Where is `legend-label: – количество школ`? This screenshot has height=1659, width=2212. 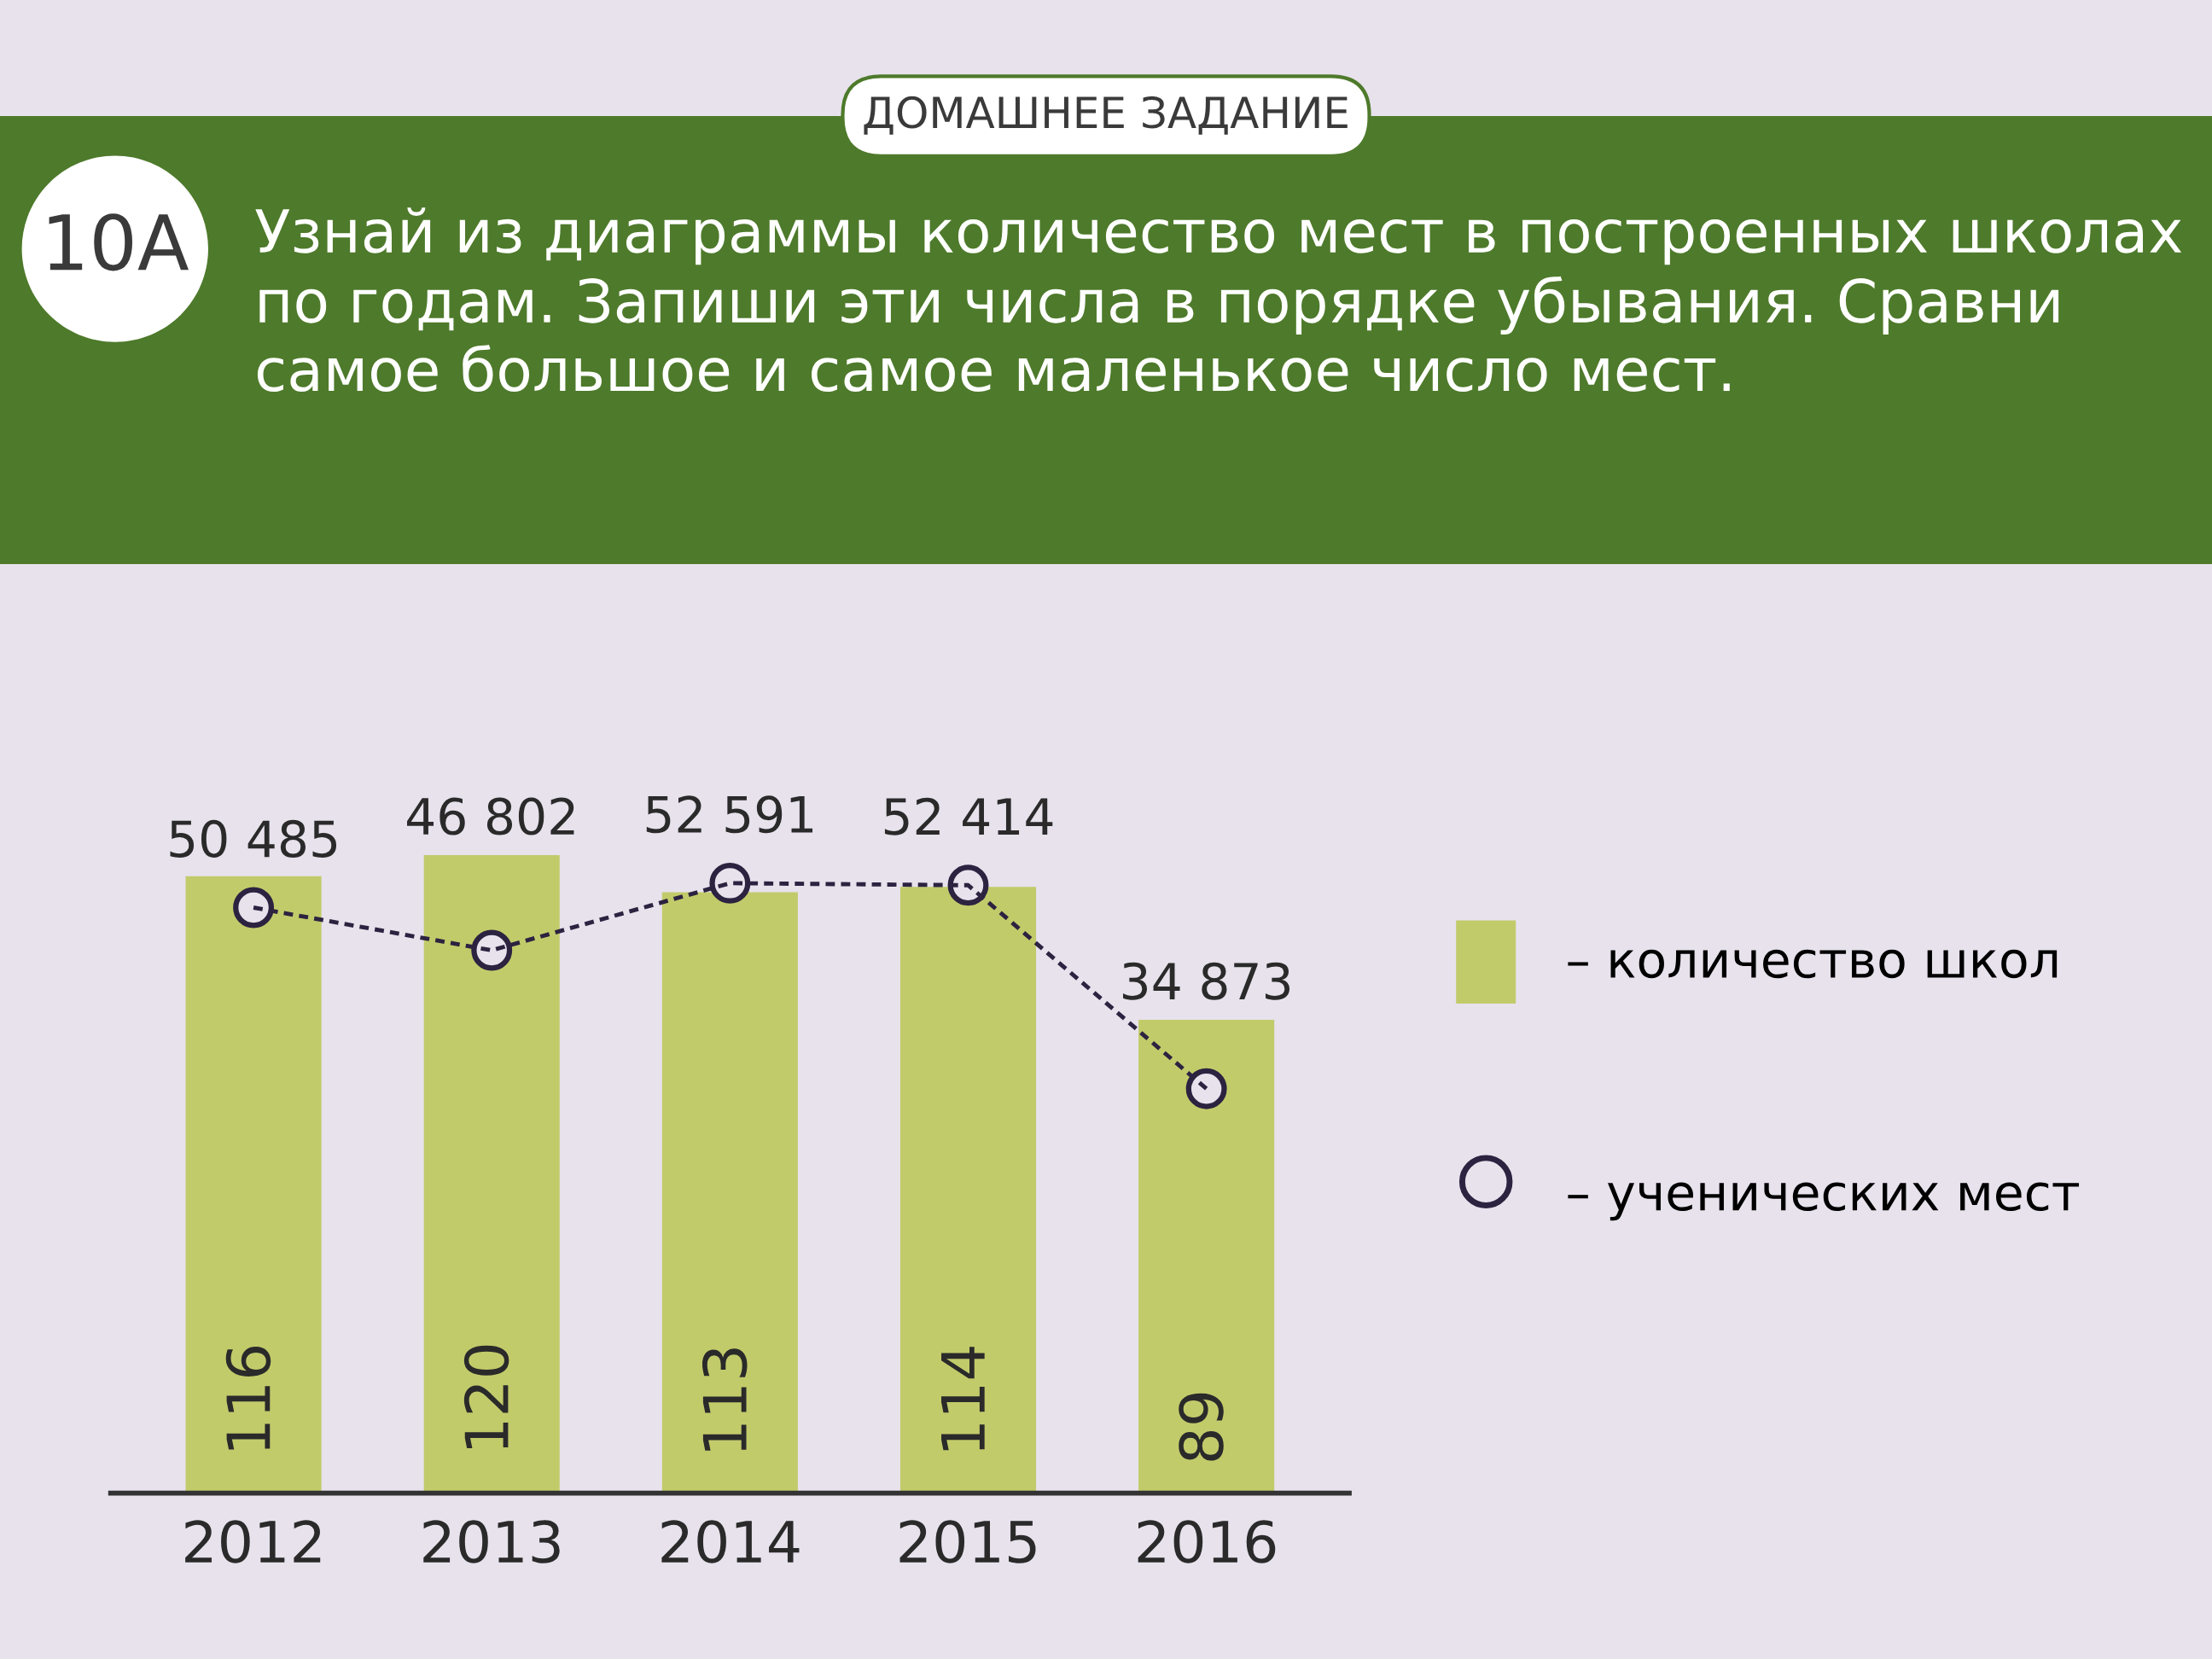 legend-label: – количество школ is located at coordinates (1813, 964).